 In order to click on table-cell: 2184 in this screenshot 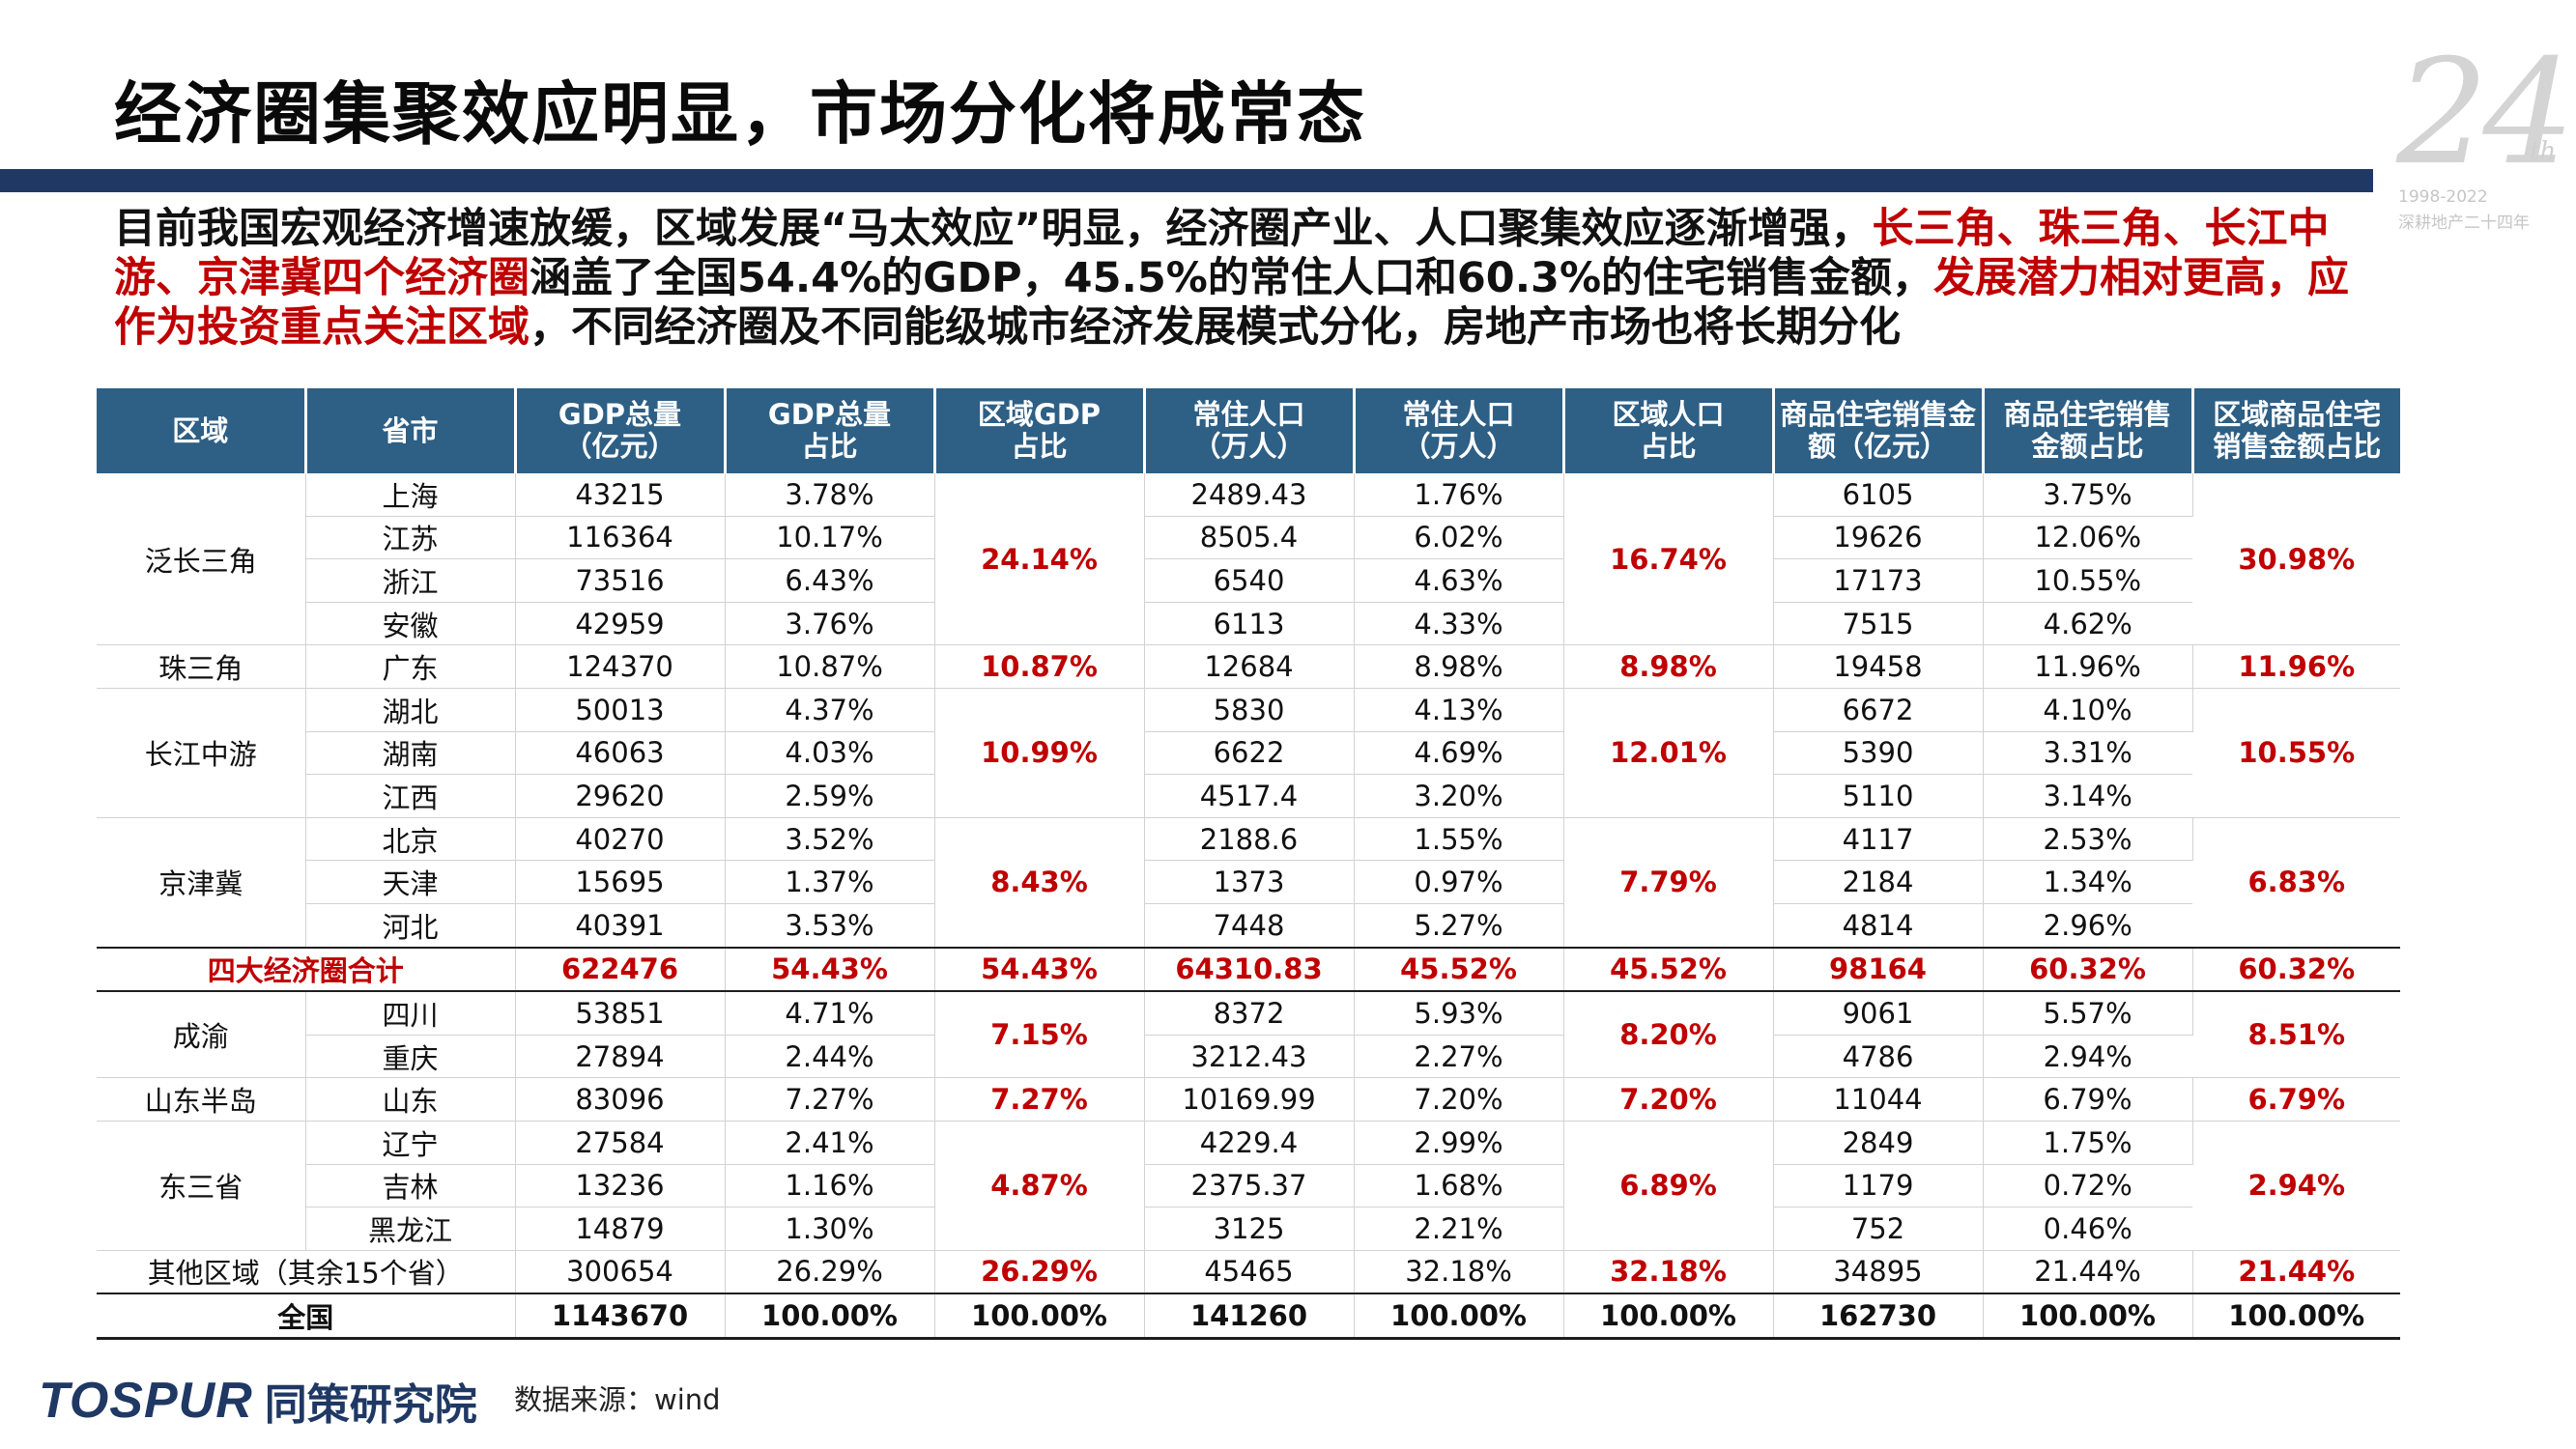, I will do `click(1879, 882)`.